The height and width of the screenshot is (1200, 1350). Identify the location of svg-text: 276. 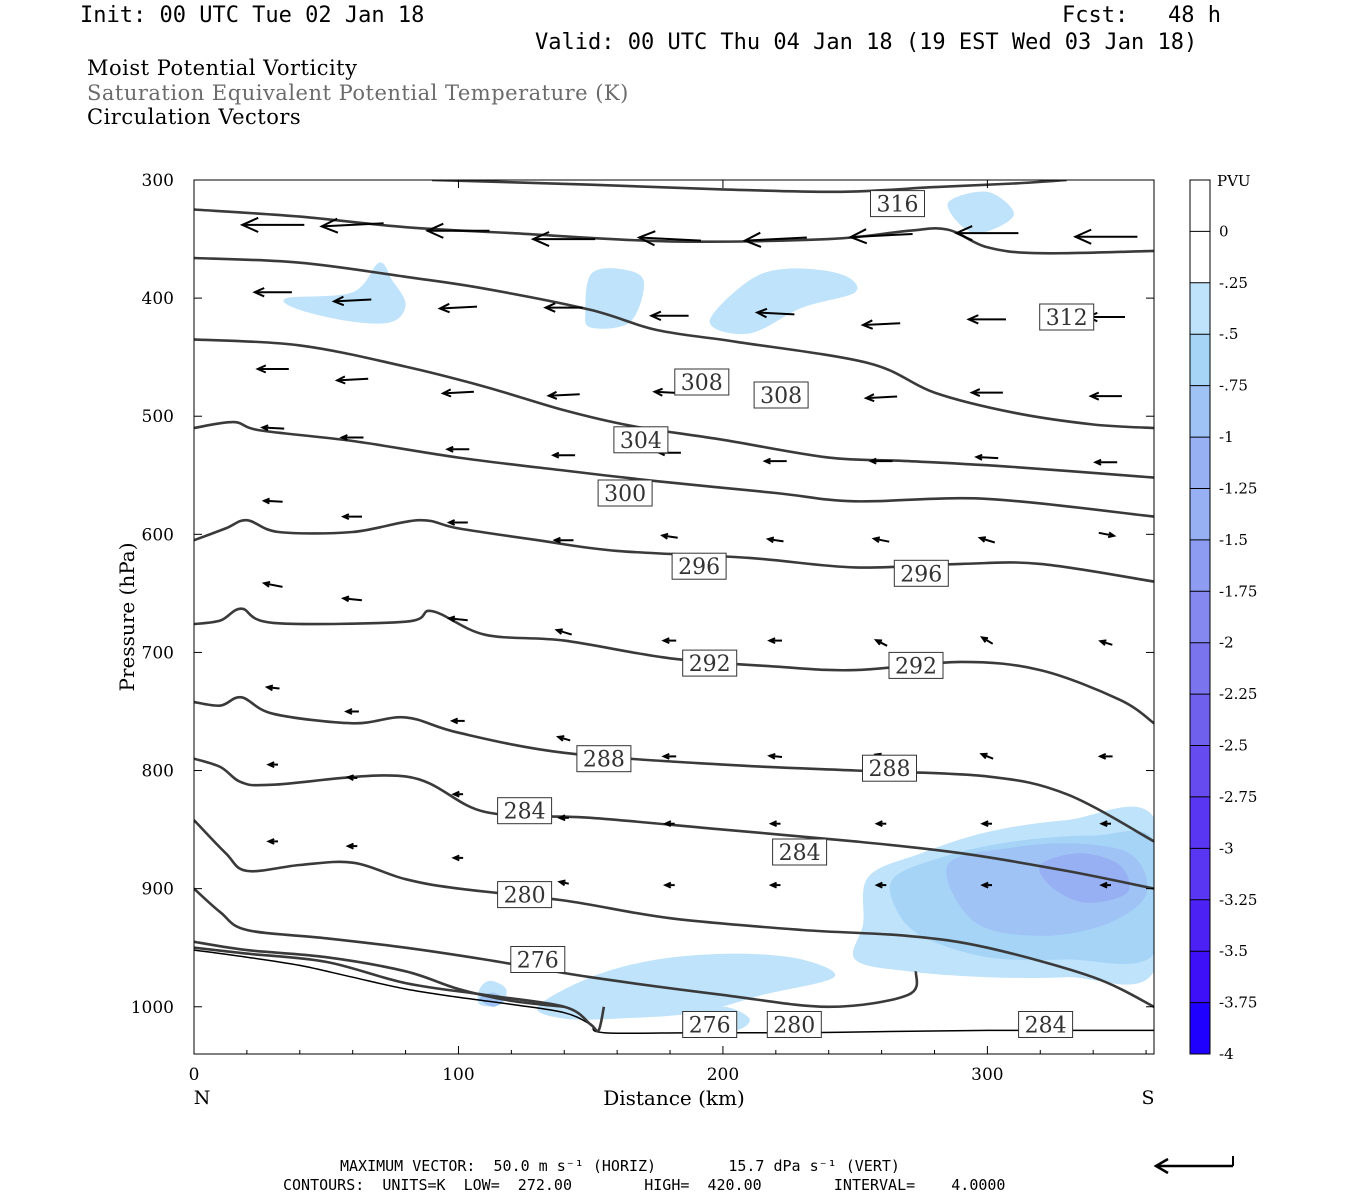
(538, 961).